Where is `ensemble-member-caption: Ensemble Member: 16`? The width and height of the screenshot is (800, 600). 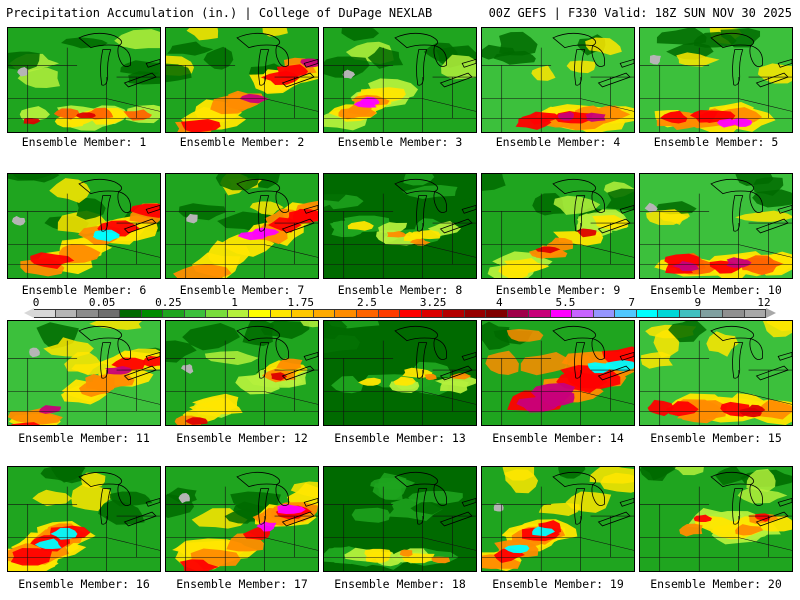
ensemble-member-caption: Ensemble Member: 16 is located at coordinates (84, 584).